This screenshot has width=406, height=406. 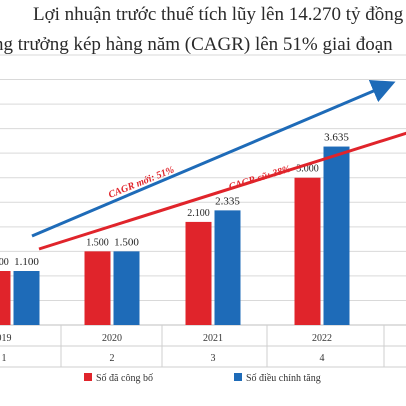 I want to click on bar-adjusted-2022, so click(x=336, y=235).